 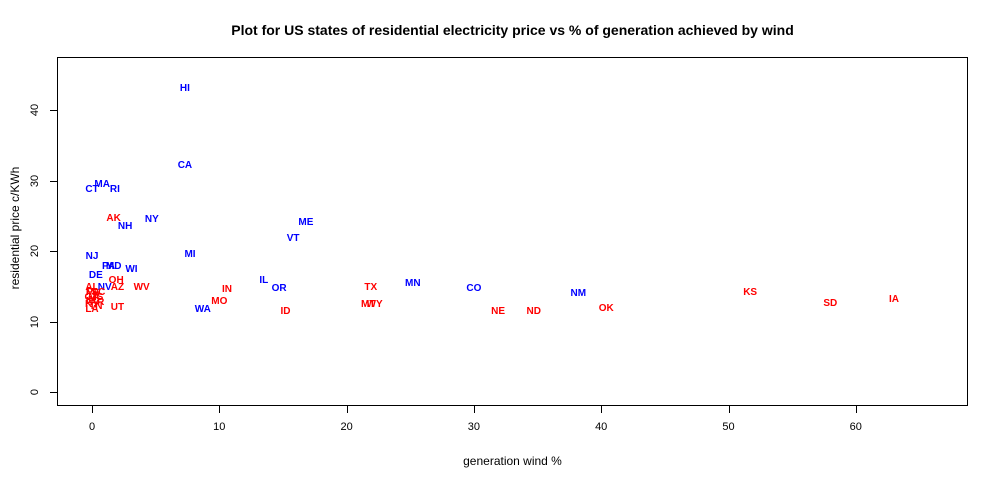 I want to click on state-label-VT: VT, so click(x=293, y=238).